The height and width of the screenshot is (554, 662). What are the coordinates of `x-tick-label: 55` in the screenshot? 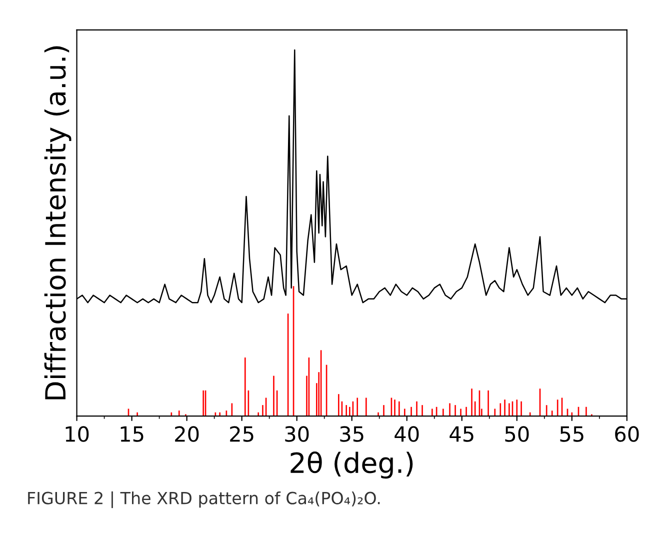 It's located at (572, 434).